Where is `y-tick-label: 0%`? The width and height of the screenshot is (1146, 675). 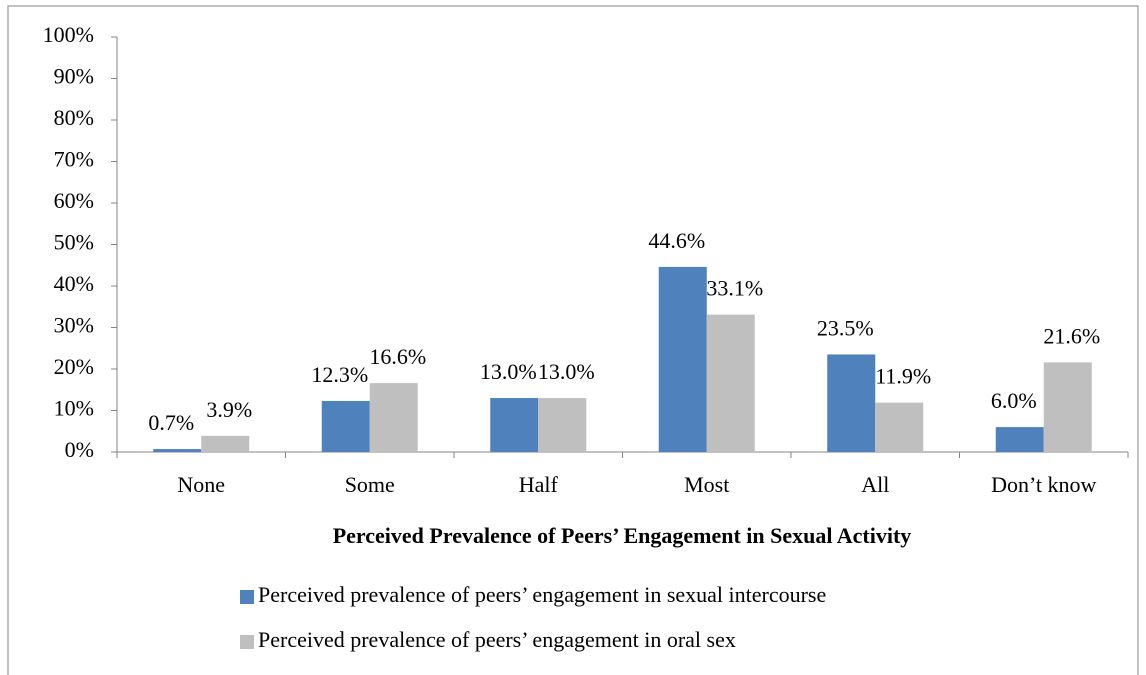
y-tick-label: 0% is located at coordinates (79, 449).